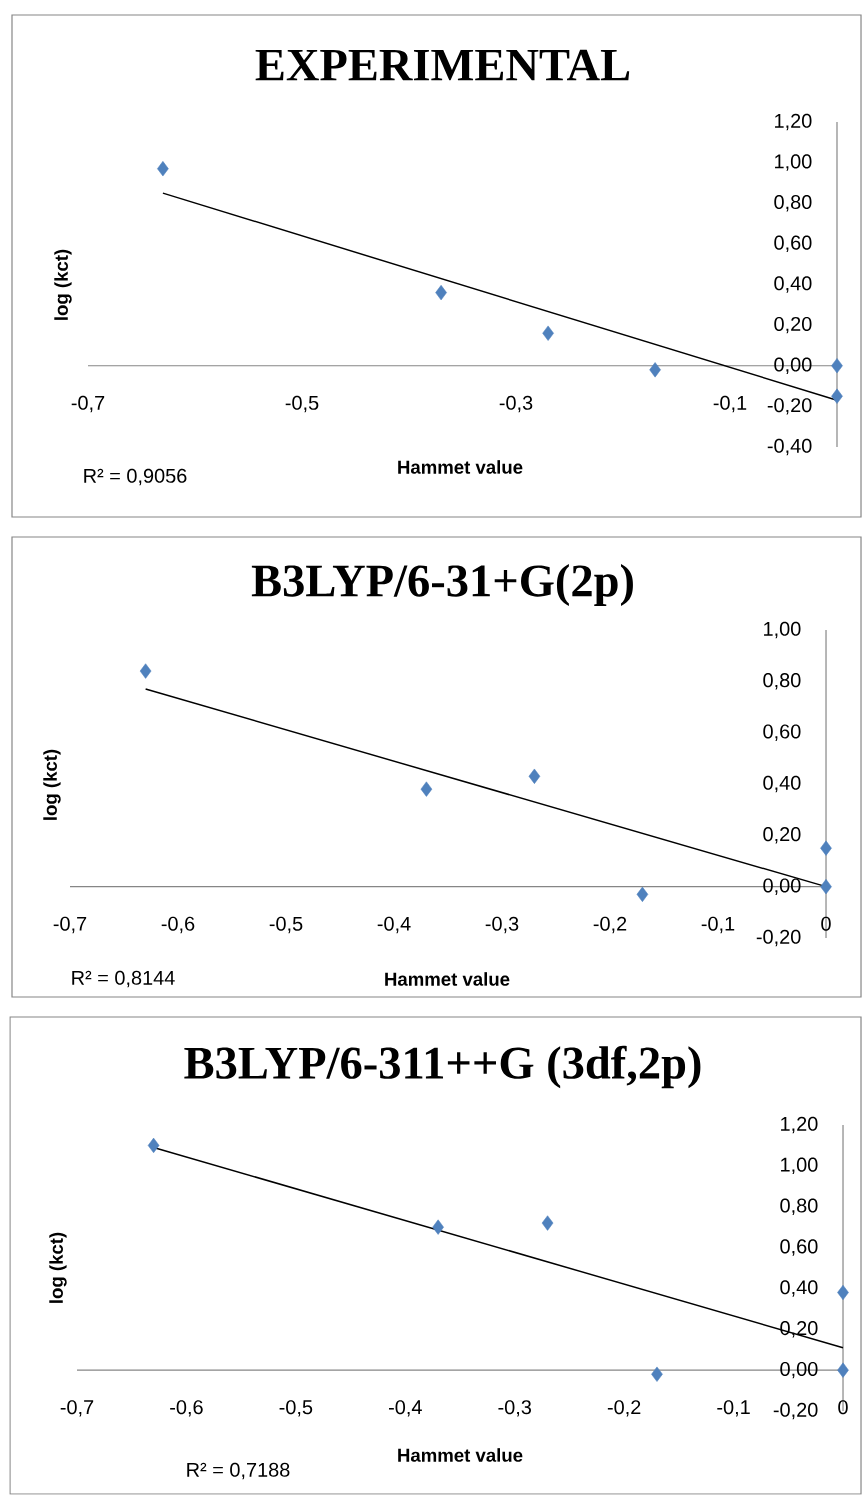  What do you see at coordinates (123, 979) in the screenshot?
I see `text: R² = 0,8144` at bounding box center [123, 979].